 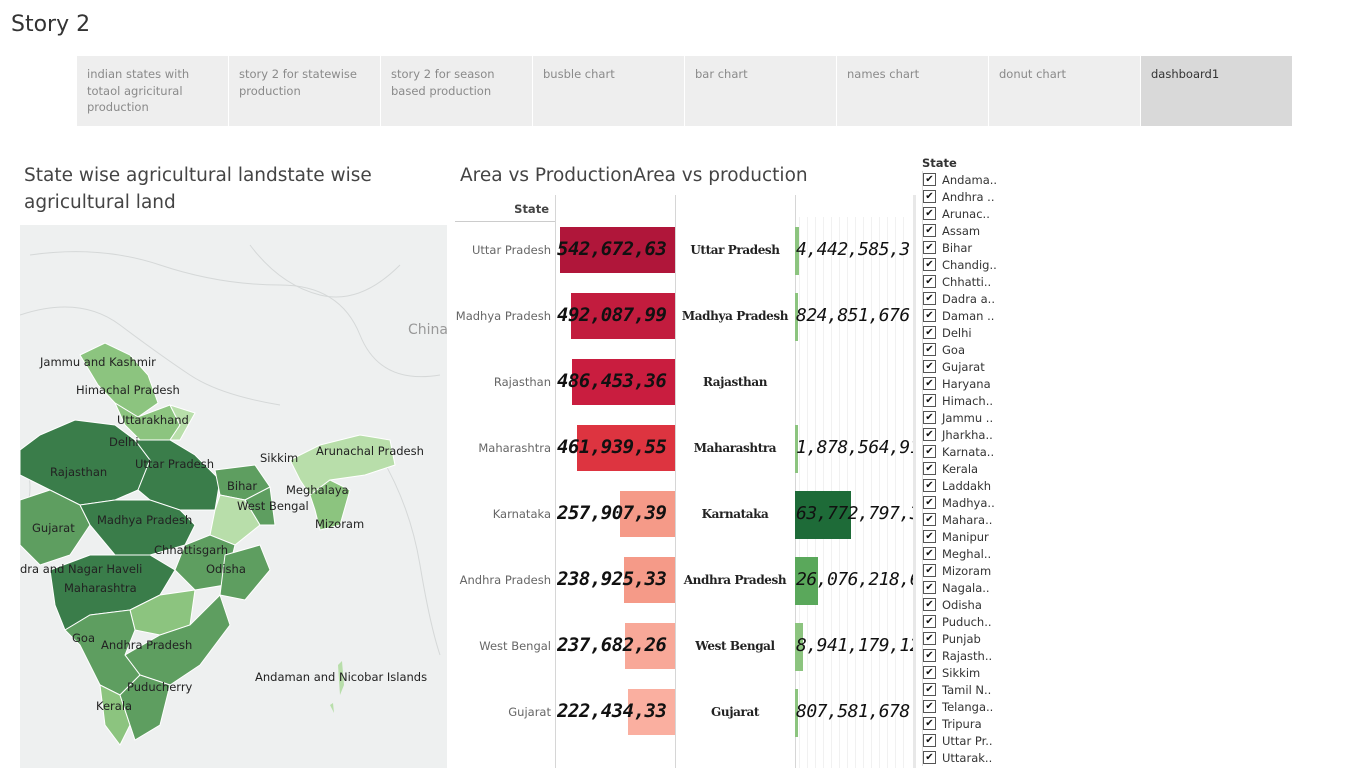 I want to click on filter-item: ✔ Himach.., so click(x=972, y=400).